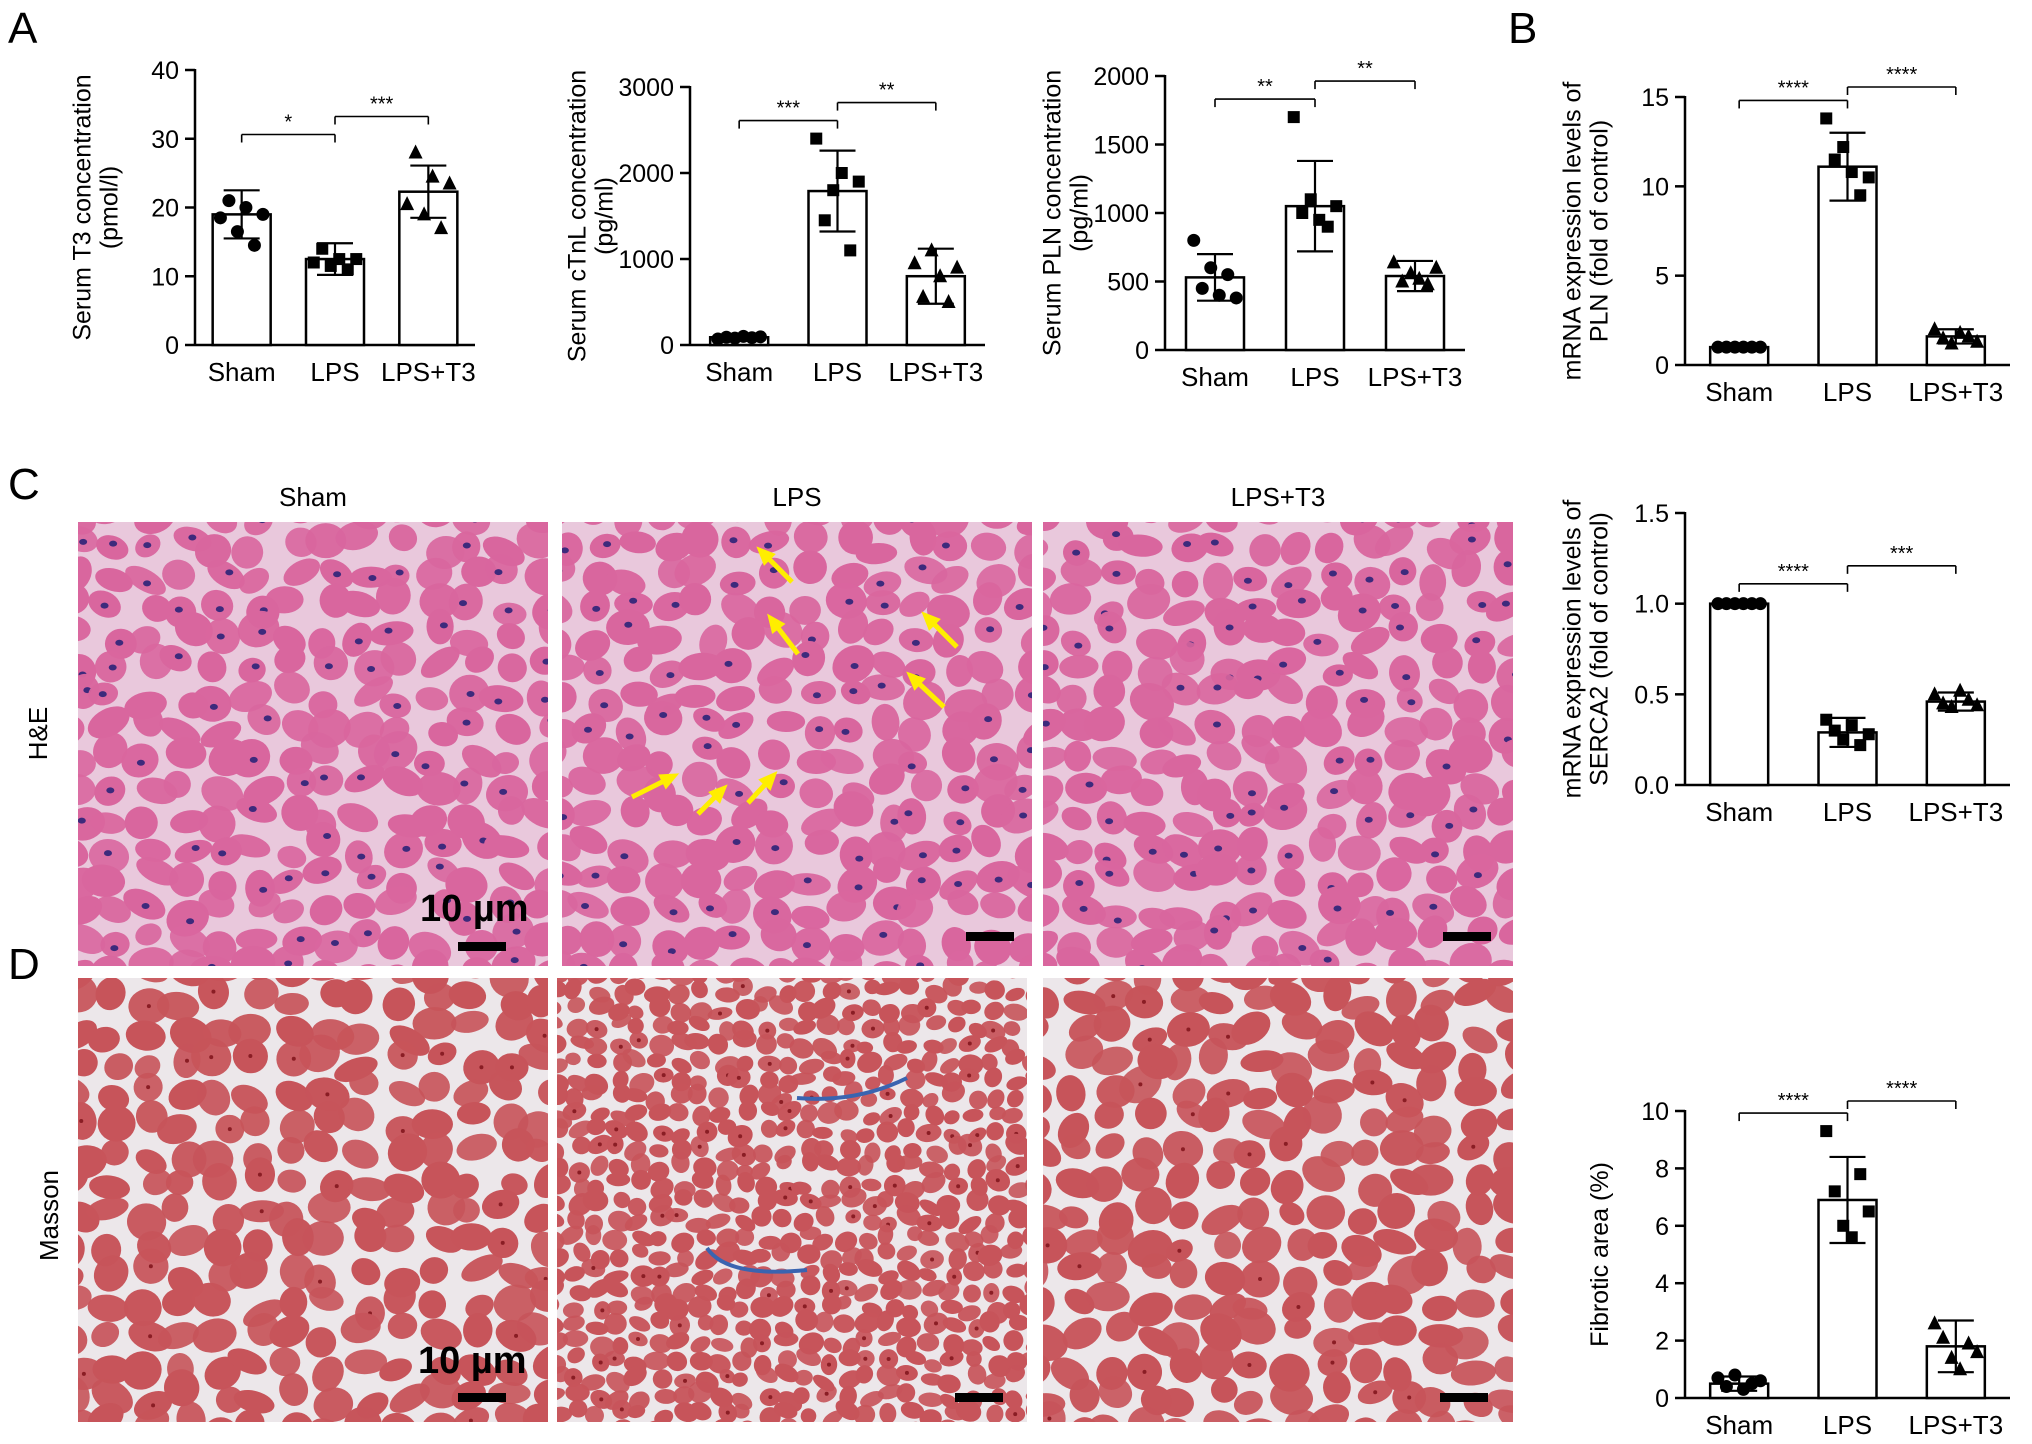 Image resolution: width=2032 pixels, height=1444 pixels. What do you see at coordinates (1662, 366) in the screenshot?
I see `y-tick-label: 0` at bounding box center [1662, 366].